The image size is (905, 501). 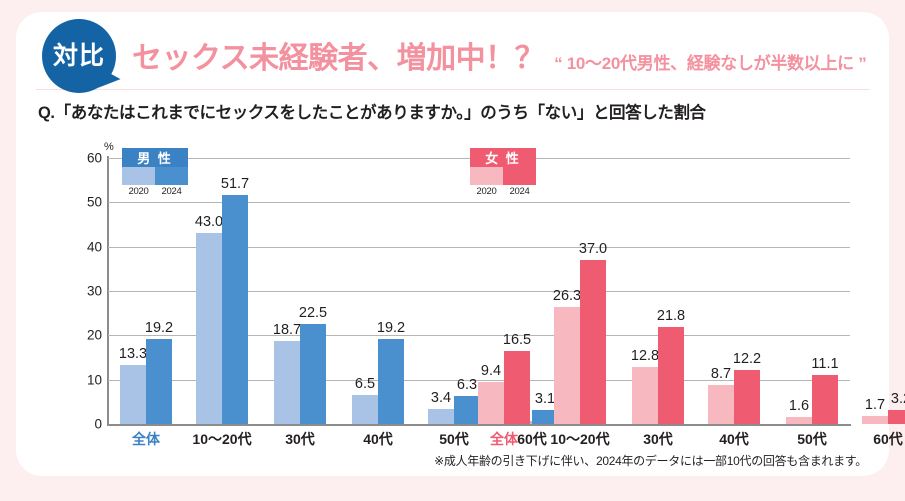 I want to click on page-title: セックス未経験者、増加中！？, so click(x=338, y=58).